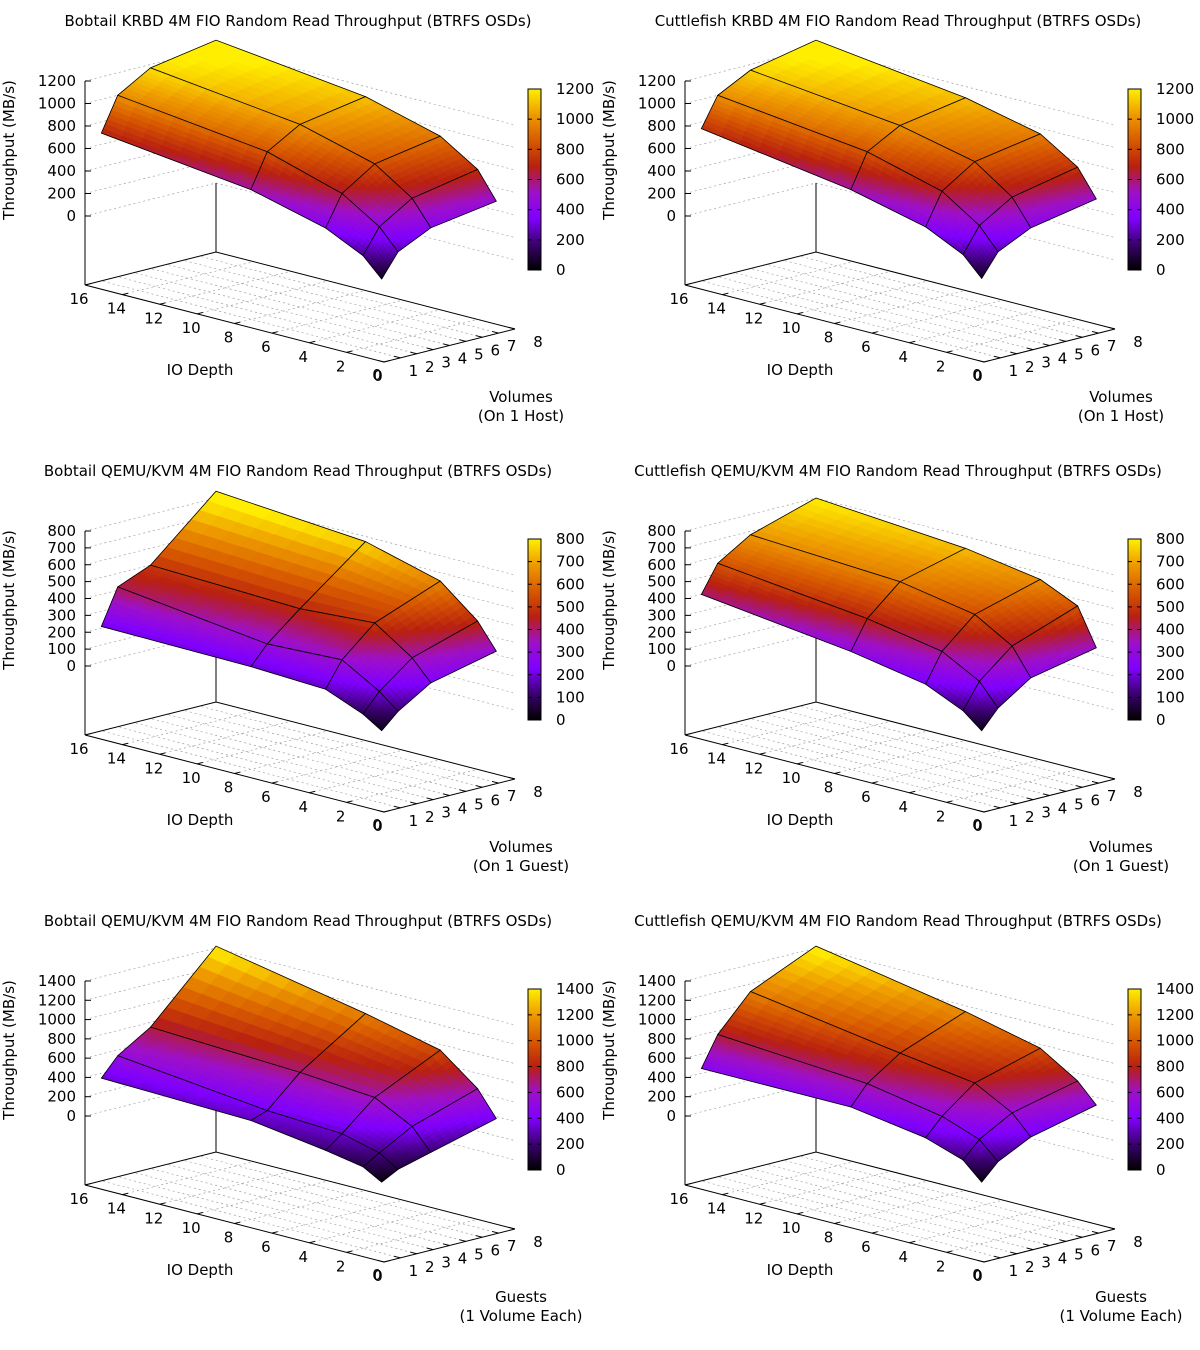 Image resolution: width=1200 pixels, height=1350 pixels. I want to click on vol-axis-label-line2: (1 Volume Each), so click(1121, 1316).